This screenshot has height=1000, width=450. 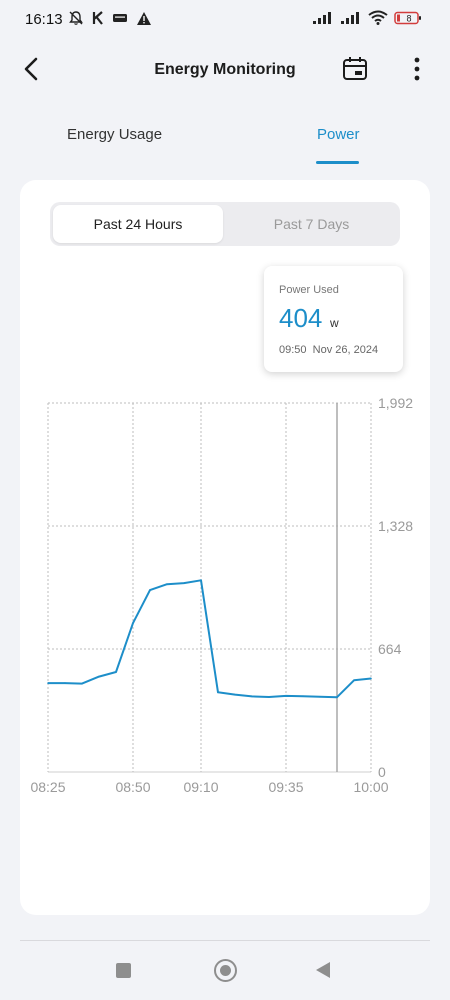 What do you see at coordinates (301, 318) in the screenshot?
I see `tooltip-value: 404` at bounding box center [301, 318].